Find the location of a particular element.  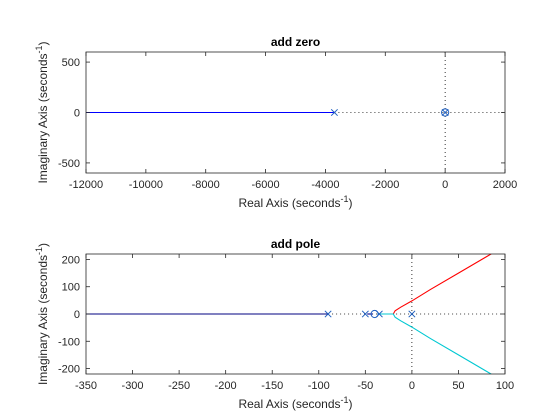

x-tick-label: -6000 is located at coordinates (266, 185).